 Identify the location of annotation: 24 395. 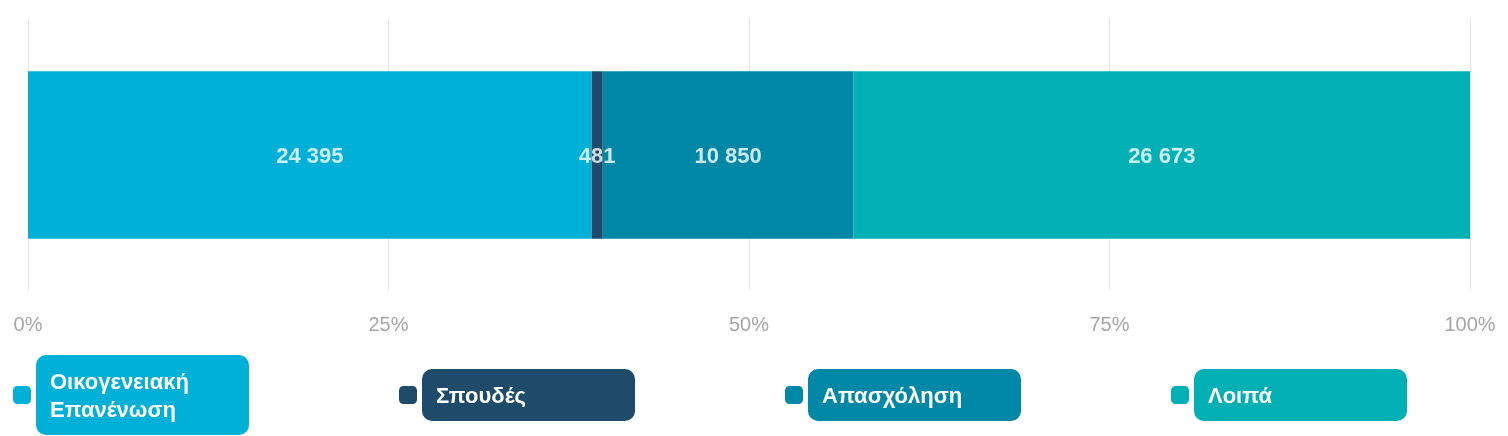
(310, 155).